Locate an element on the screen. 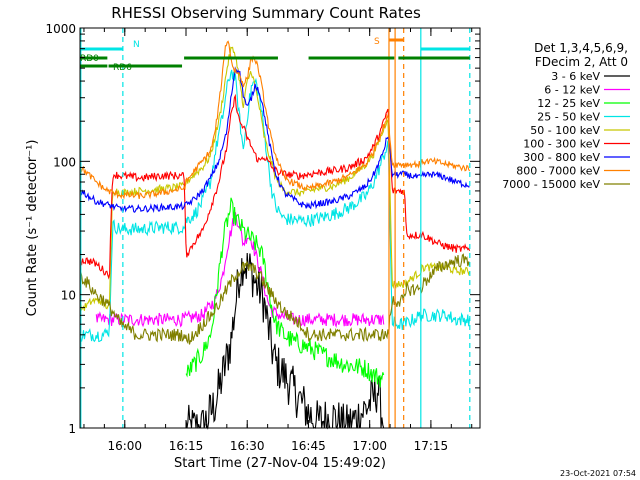  legend-label-3-6-kev: 3 - 6 keV is located at coordinates (575, 76).